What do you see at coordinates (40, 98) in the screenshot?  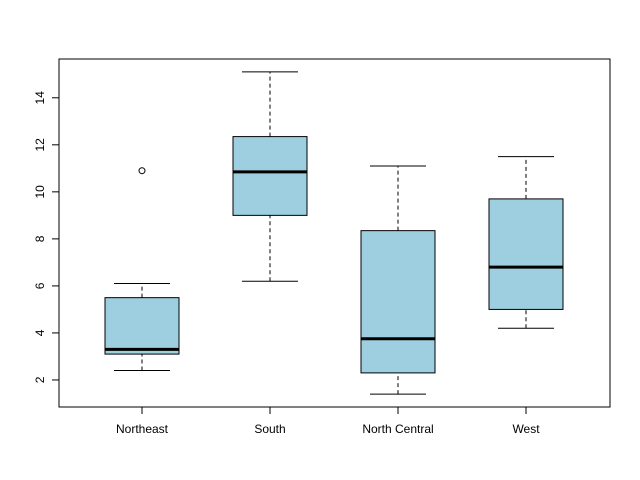 I see `y-tick-label-14: 14` at bounding box center [40, 98].